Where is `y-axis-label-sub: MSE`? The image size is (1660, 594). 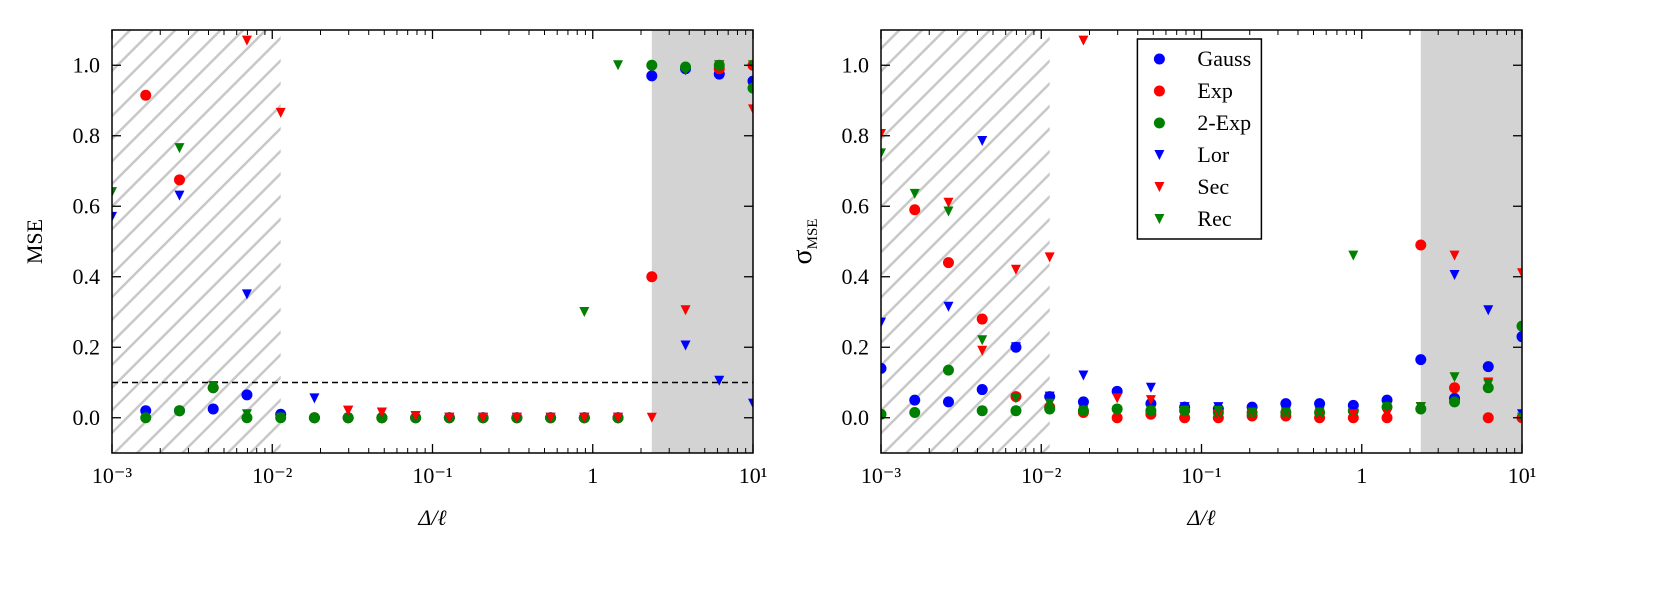
y-axis-label-sub: MSE is located at coordinates (813, 234).